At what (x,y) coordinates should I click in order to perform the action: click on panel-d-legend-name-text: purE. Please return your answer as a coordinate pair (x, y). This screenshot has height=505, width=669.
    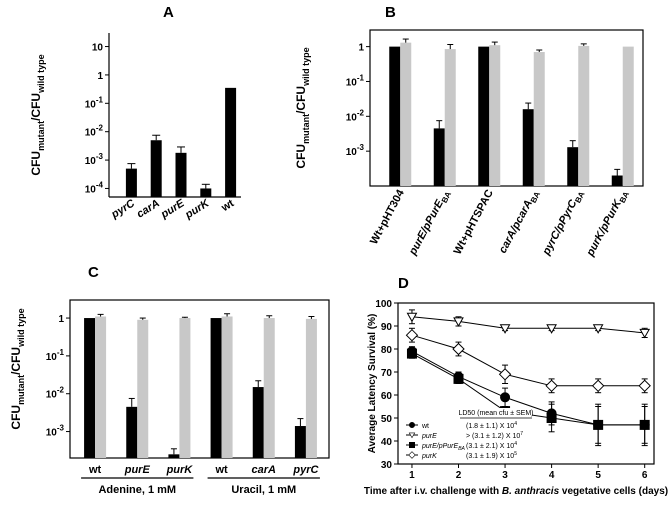
    Looking at the image, I should click on (429, 436).